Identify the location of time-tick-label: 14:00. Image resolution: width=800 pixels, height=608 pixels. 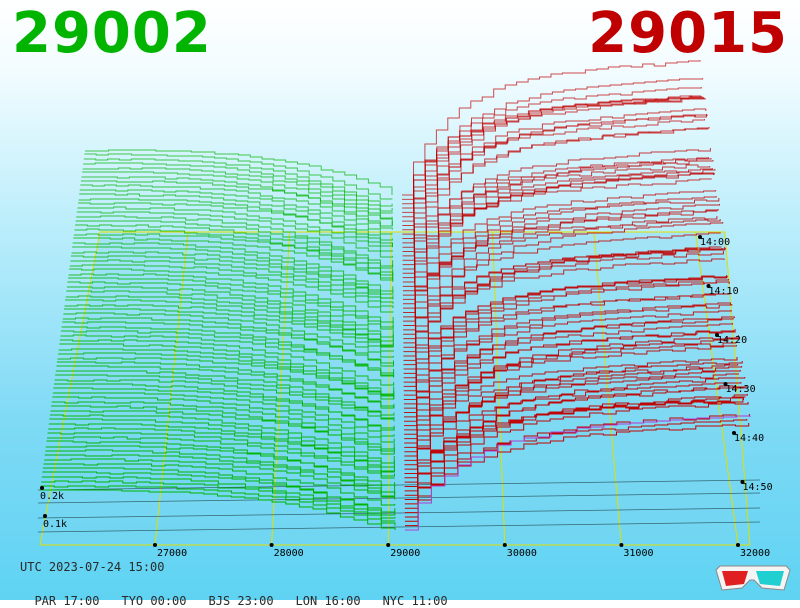
(715, 242).